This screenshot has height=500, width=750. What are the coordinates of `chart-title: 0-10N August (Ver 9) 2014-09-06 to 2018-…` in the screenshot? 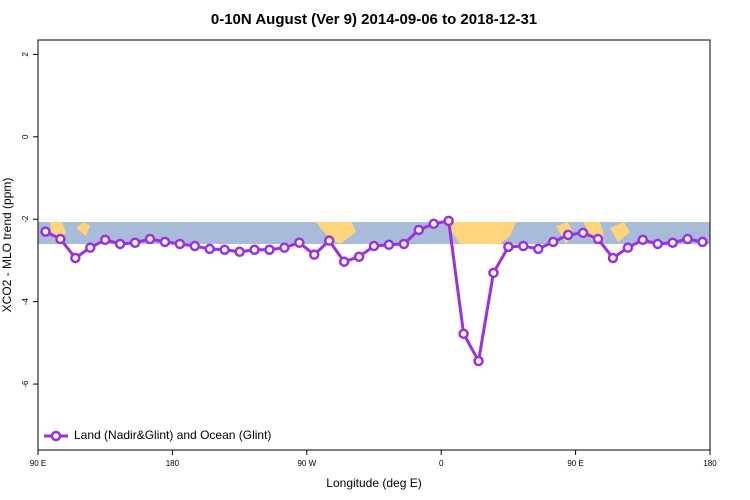 It's located at (374, 19).